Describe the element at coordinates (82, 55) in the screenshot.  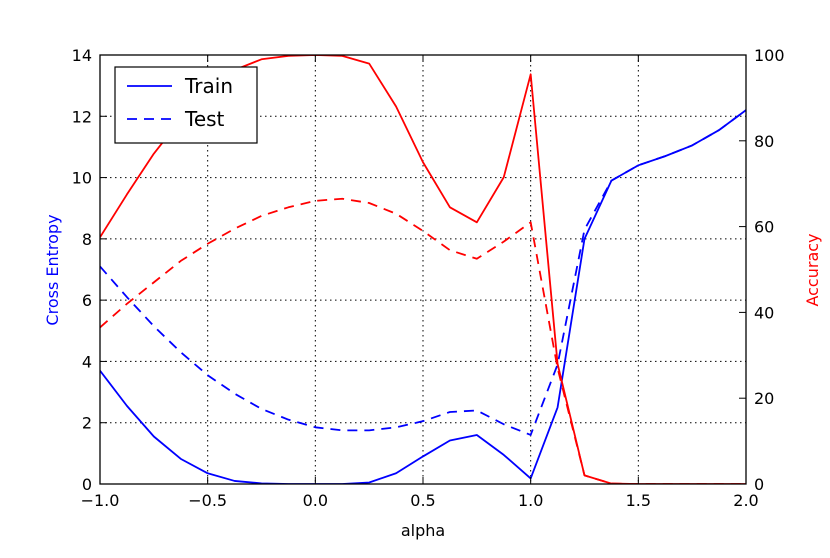
I see `y-tick-label-left: 14` at that location.